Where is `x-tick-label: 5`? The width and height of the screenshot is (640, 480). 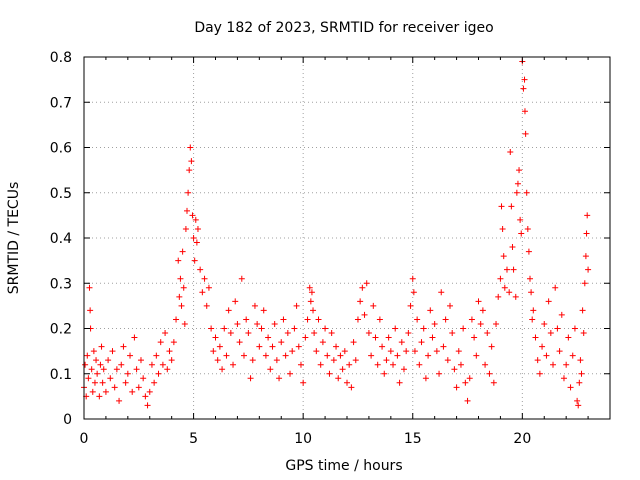
x-tick-label: 5 is located at coordinates (193, 439).